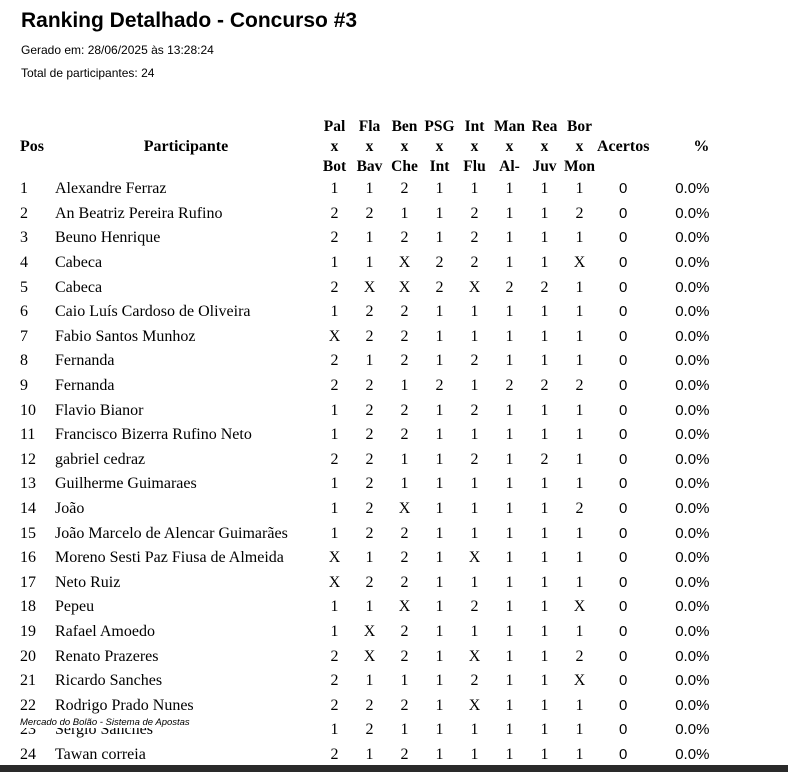 This screenshot has width=788, height=772. What do you see at coordinates (85, 386) in the screenshot?
I see `row-participant: Fernanda` at bounding box center [85, 386].